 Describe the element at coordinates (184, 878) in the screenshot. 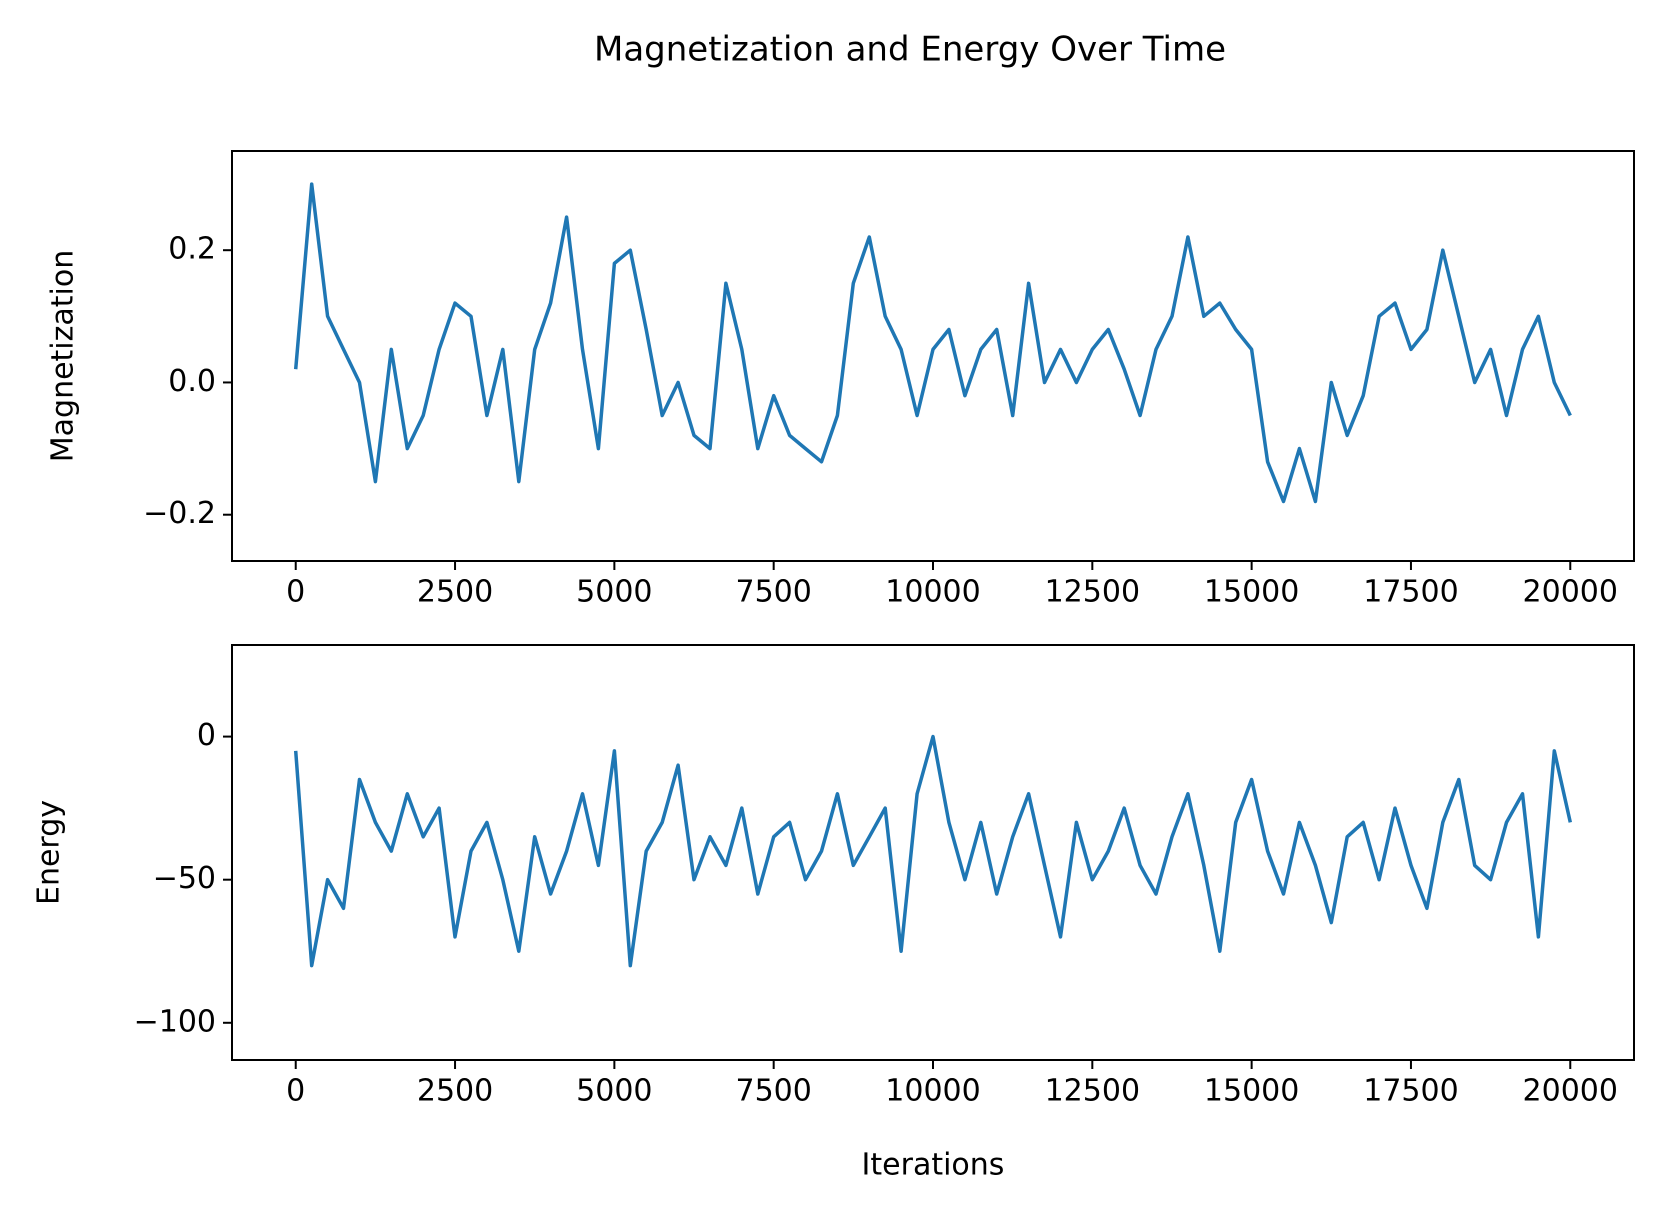

I see `y-tick-label: −50` at that location.